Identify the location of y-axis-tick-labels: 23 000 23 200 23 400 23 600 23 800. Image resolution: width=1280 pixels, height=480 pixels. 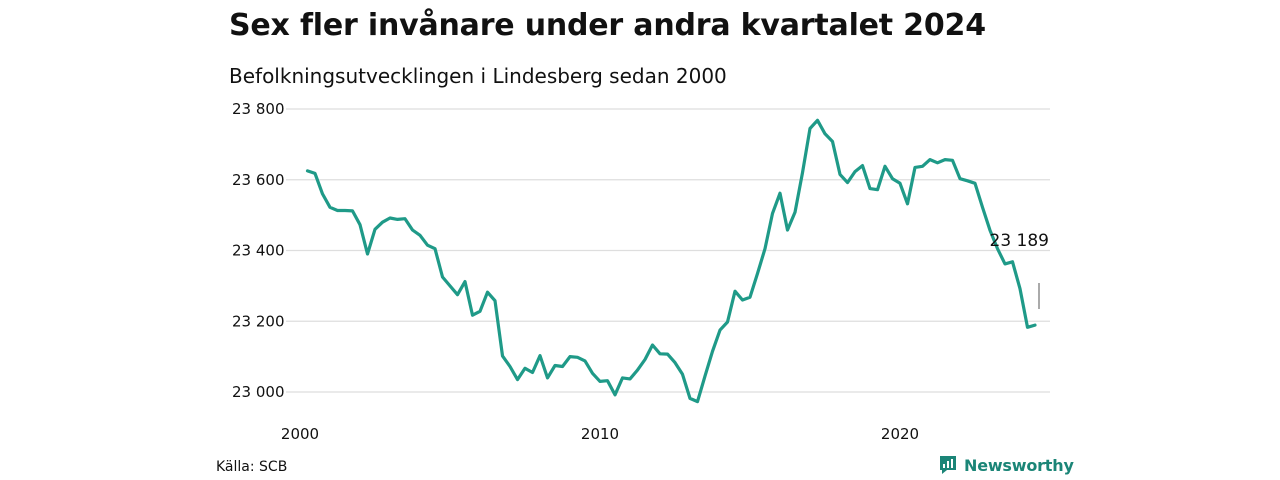
(258, 250).